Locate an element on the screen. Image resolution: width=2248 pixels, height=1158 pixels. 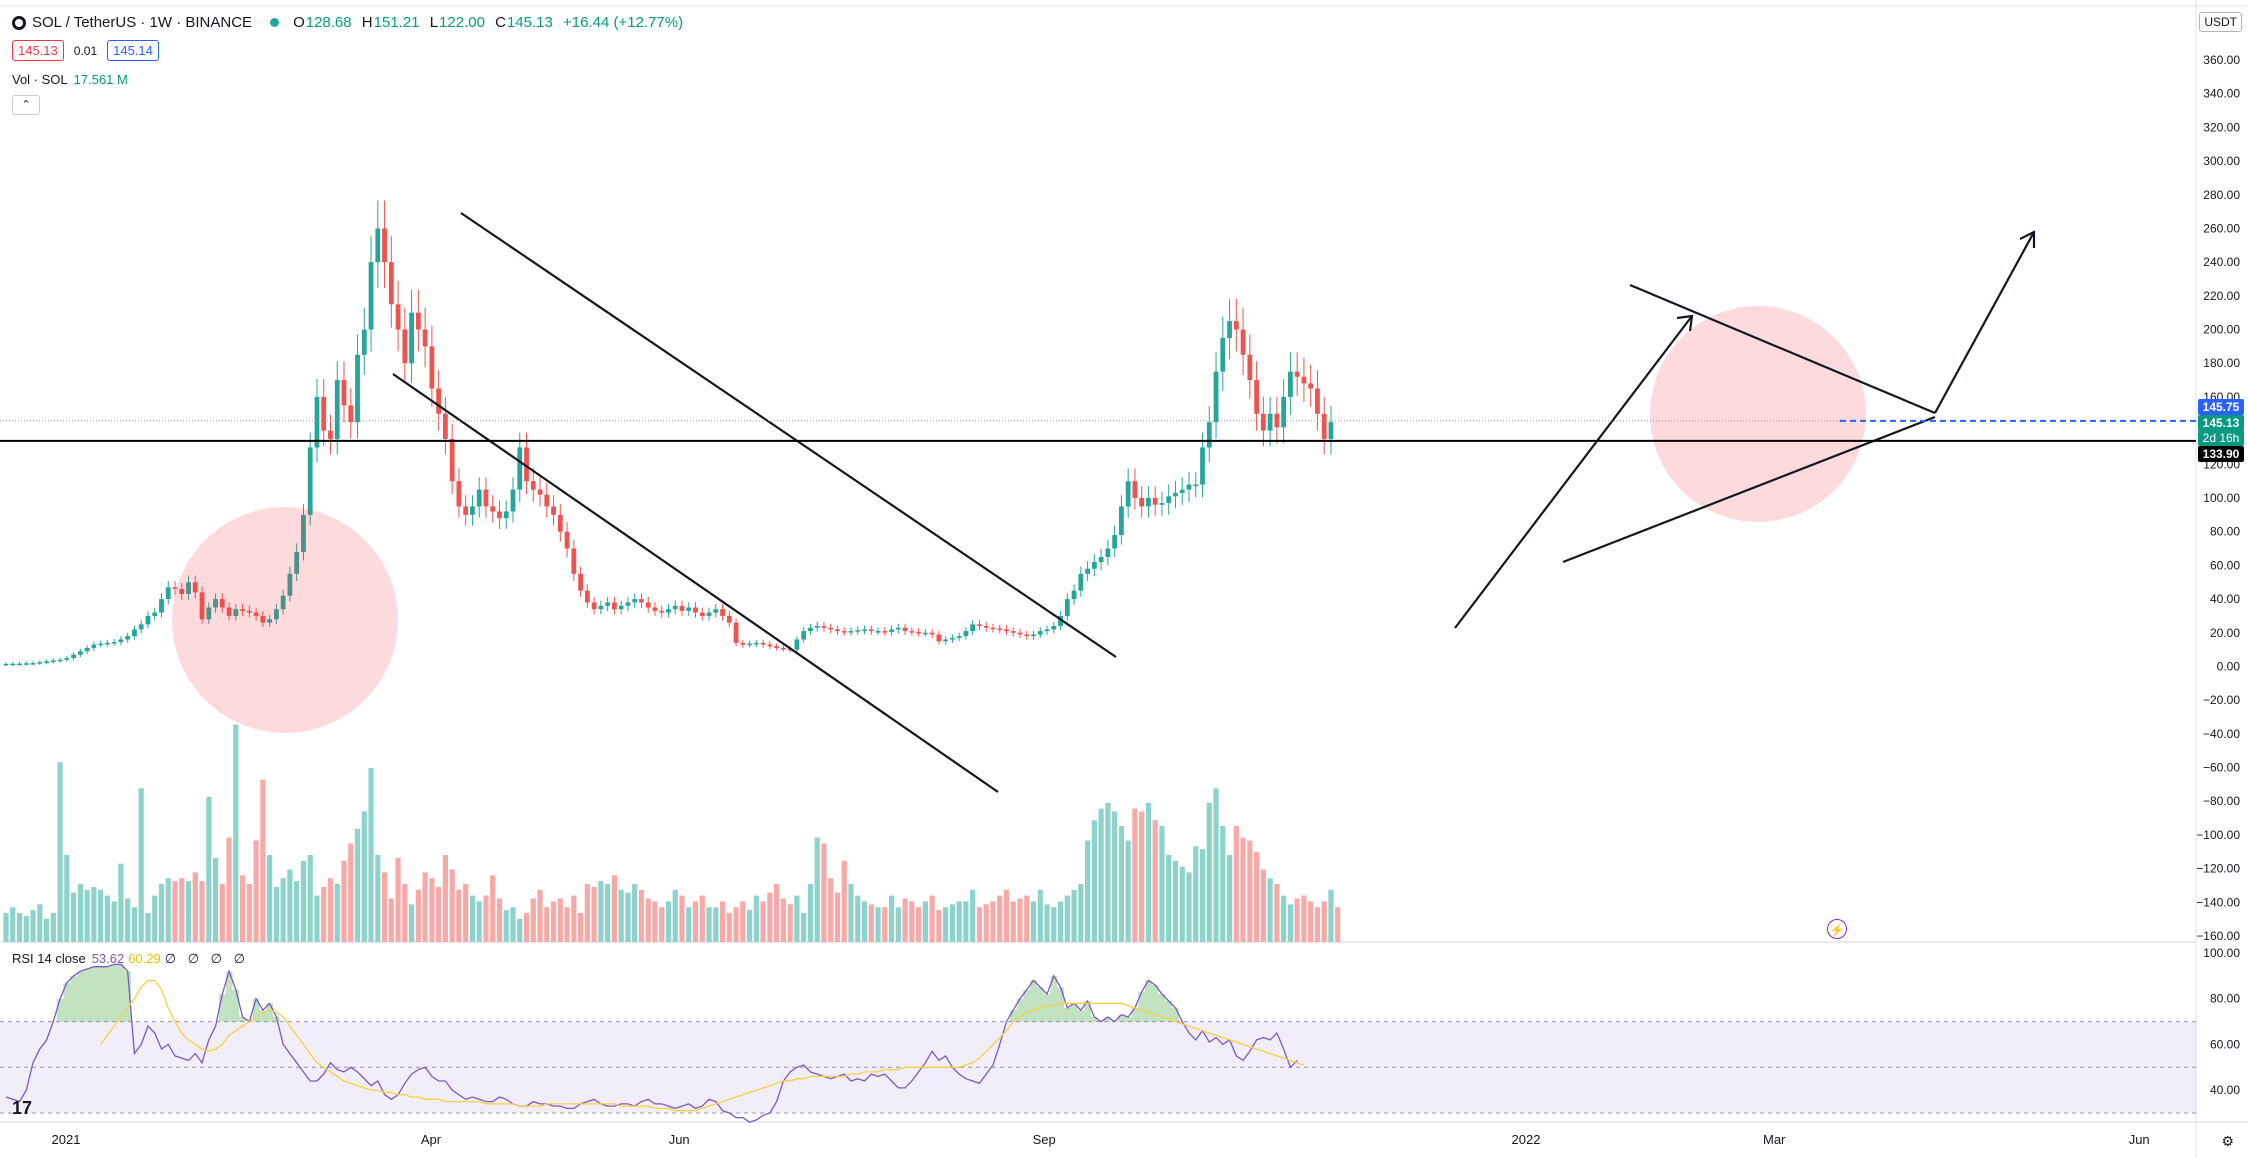
rsi-tick: 40.00 is located at coordinates (2225, 1090).